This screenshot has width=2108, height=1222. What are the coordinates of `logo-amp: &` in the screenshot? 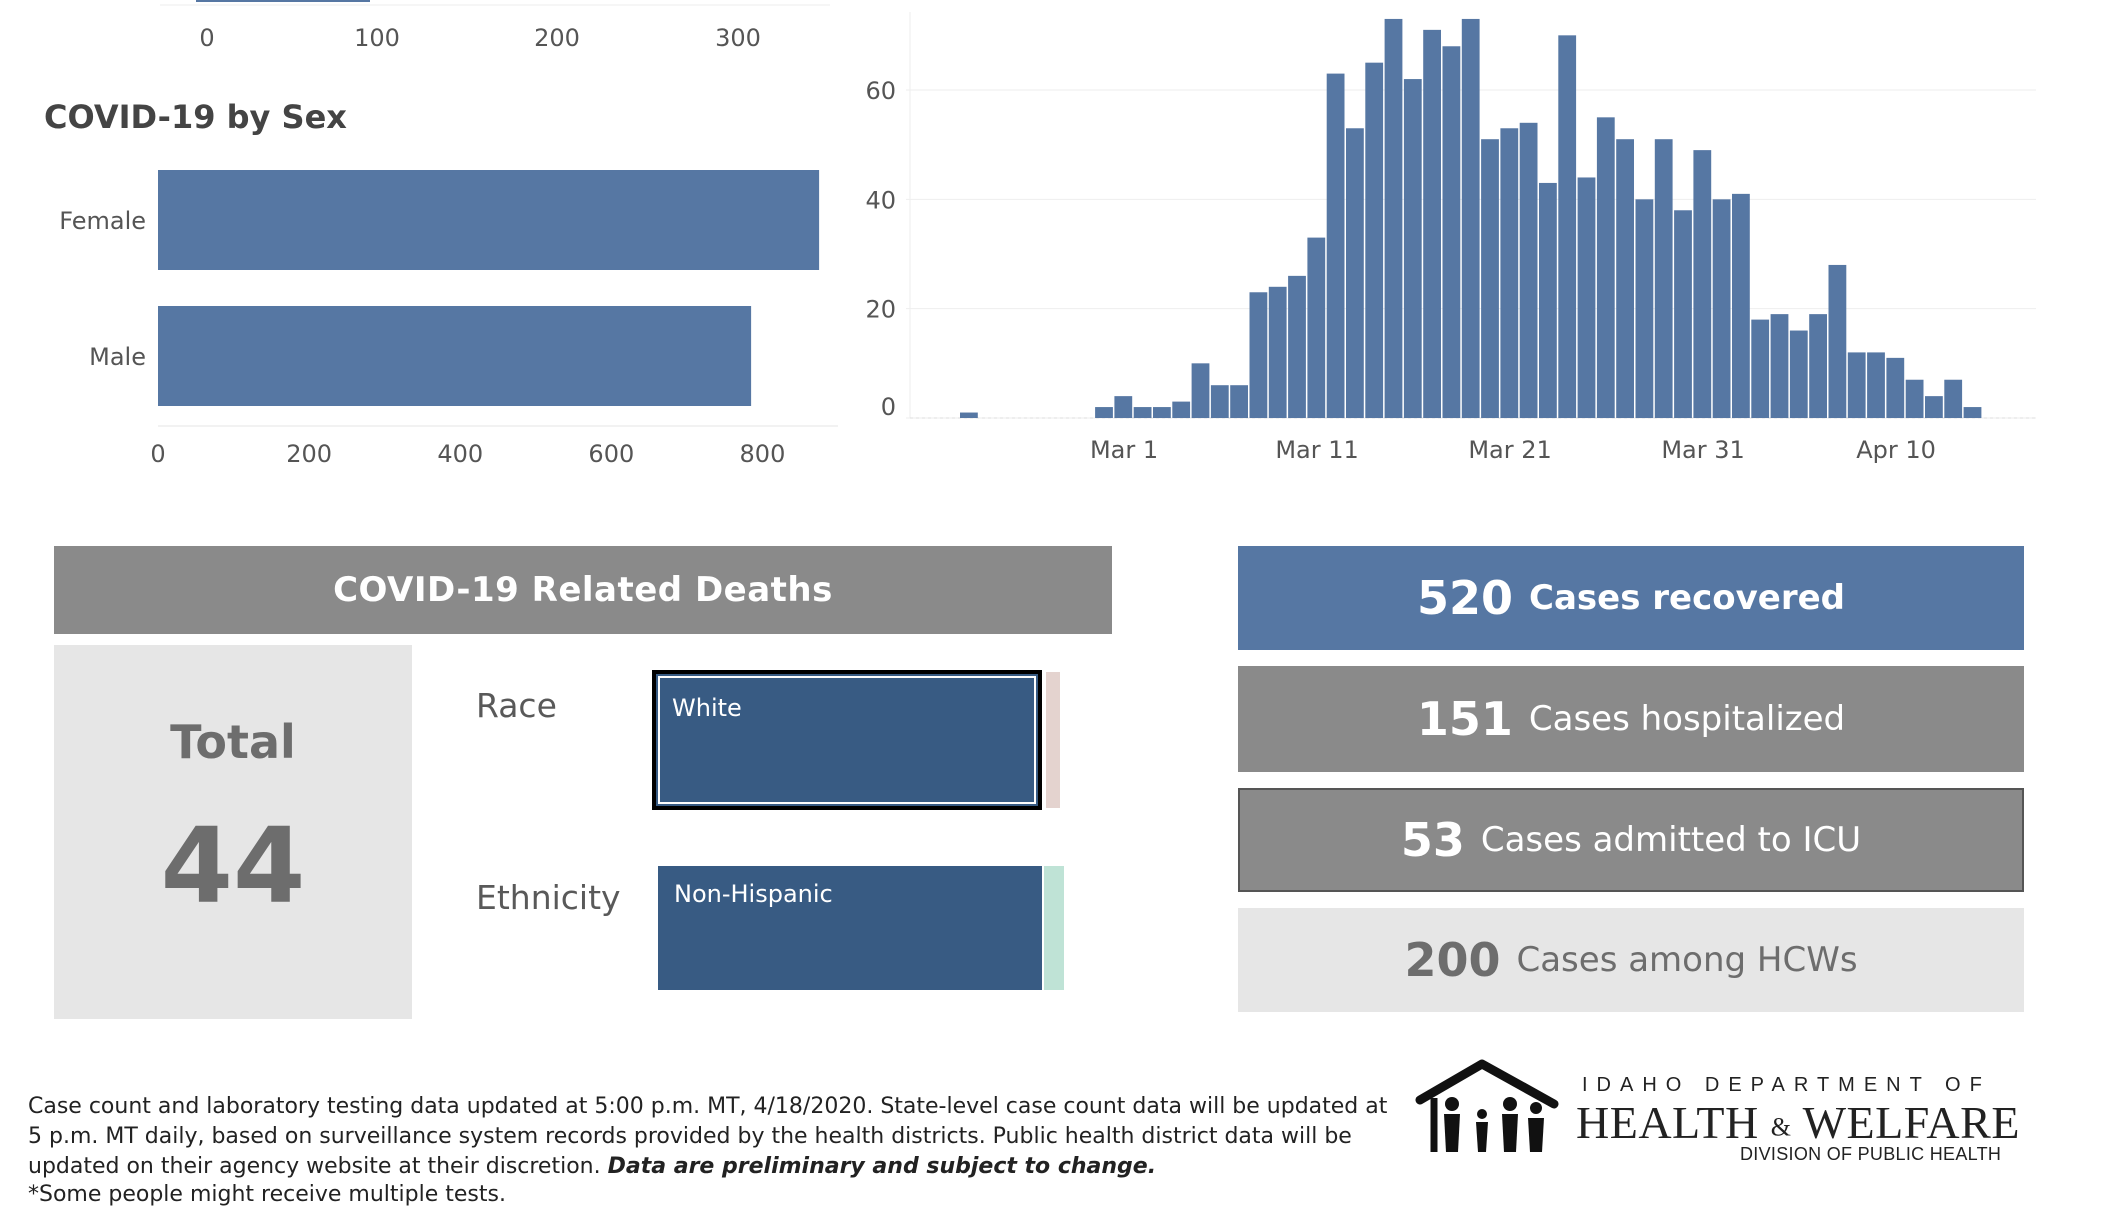 It's located at (1781, 1127).